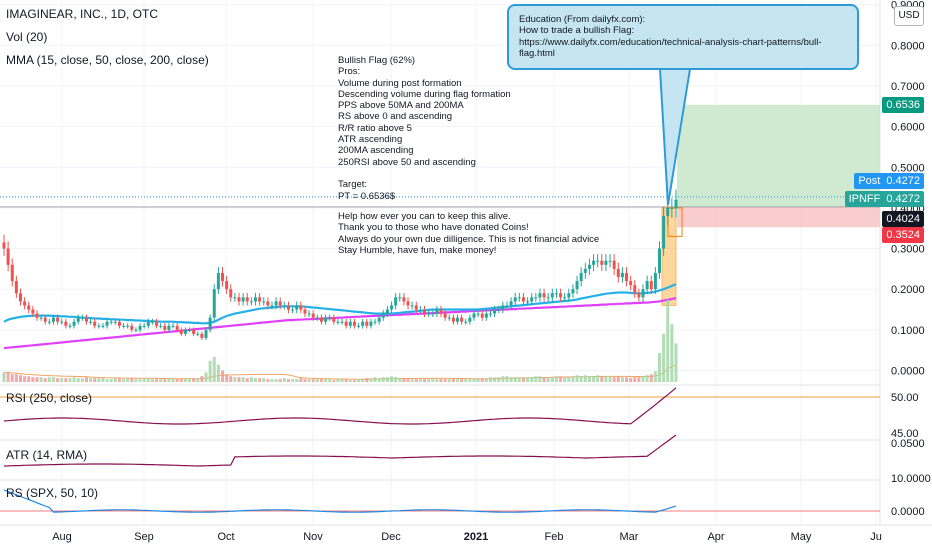 This screenshot has width=932, height=550. Describe the element at coordinates (52, 493) in the screenshot. I see `rs-legend: RS (SPX, 50, 10)` at that location.